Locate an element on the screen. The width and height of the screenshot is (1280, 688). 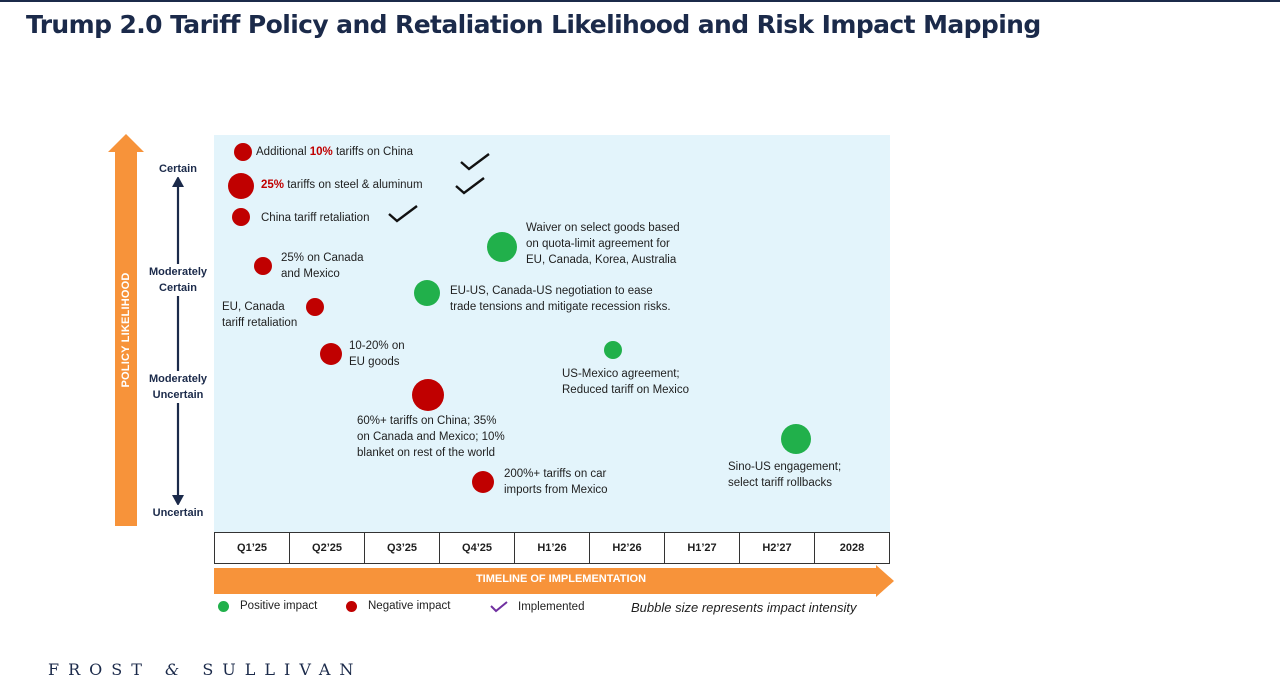
x-tick-label: Q4’25 is located at coordinates (477, 548).